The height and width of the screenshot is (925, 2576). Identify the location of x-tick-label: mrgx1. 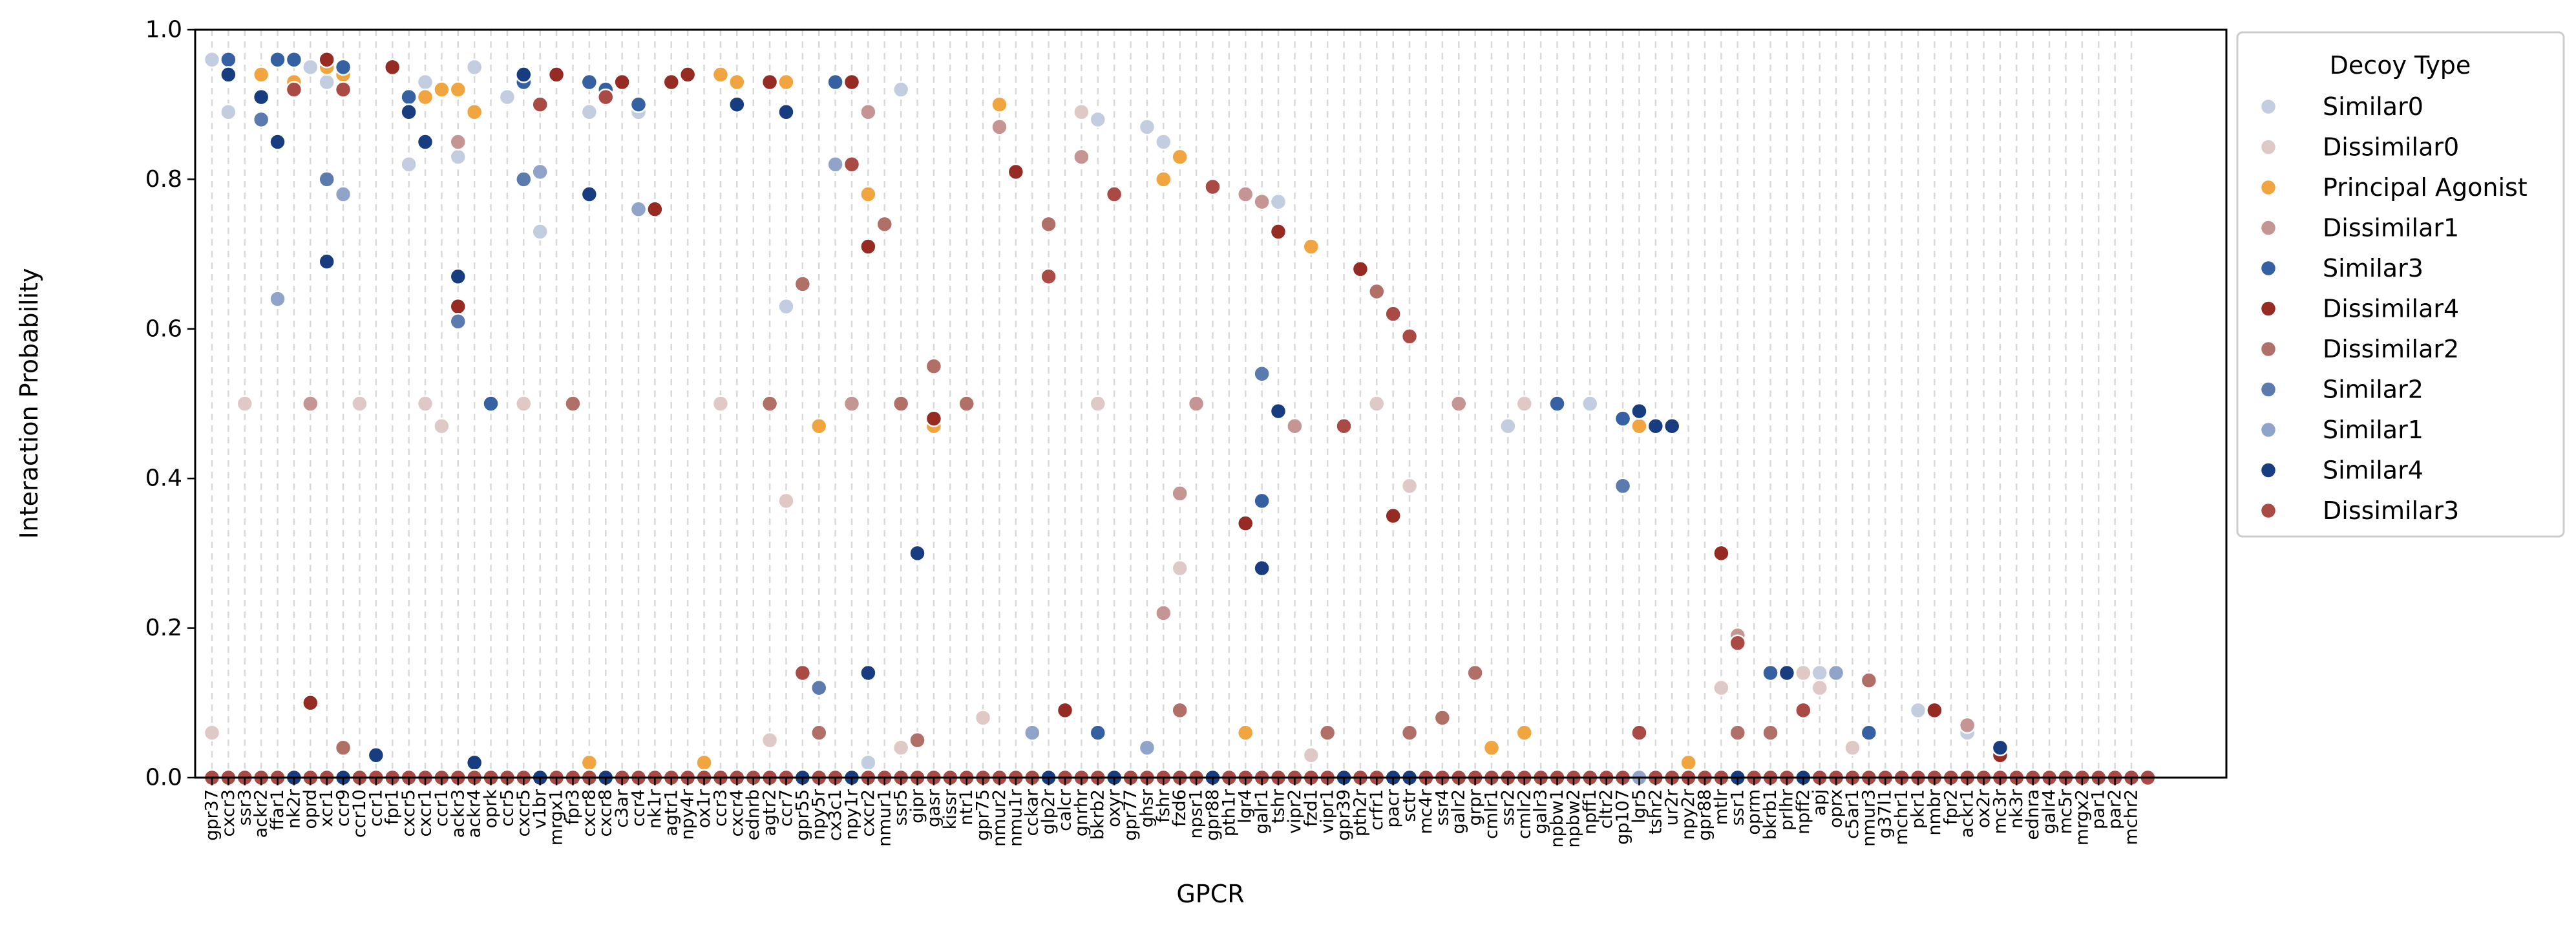
(557, 817).